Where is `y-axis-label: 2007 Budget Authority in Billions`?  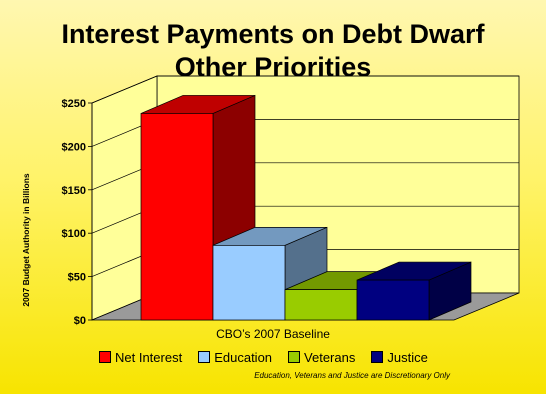 y-axis-label: 2007 Budget Authority in Billions is located at coordinates (26, 240).